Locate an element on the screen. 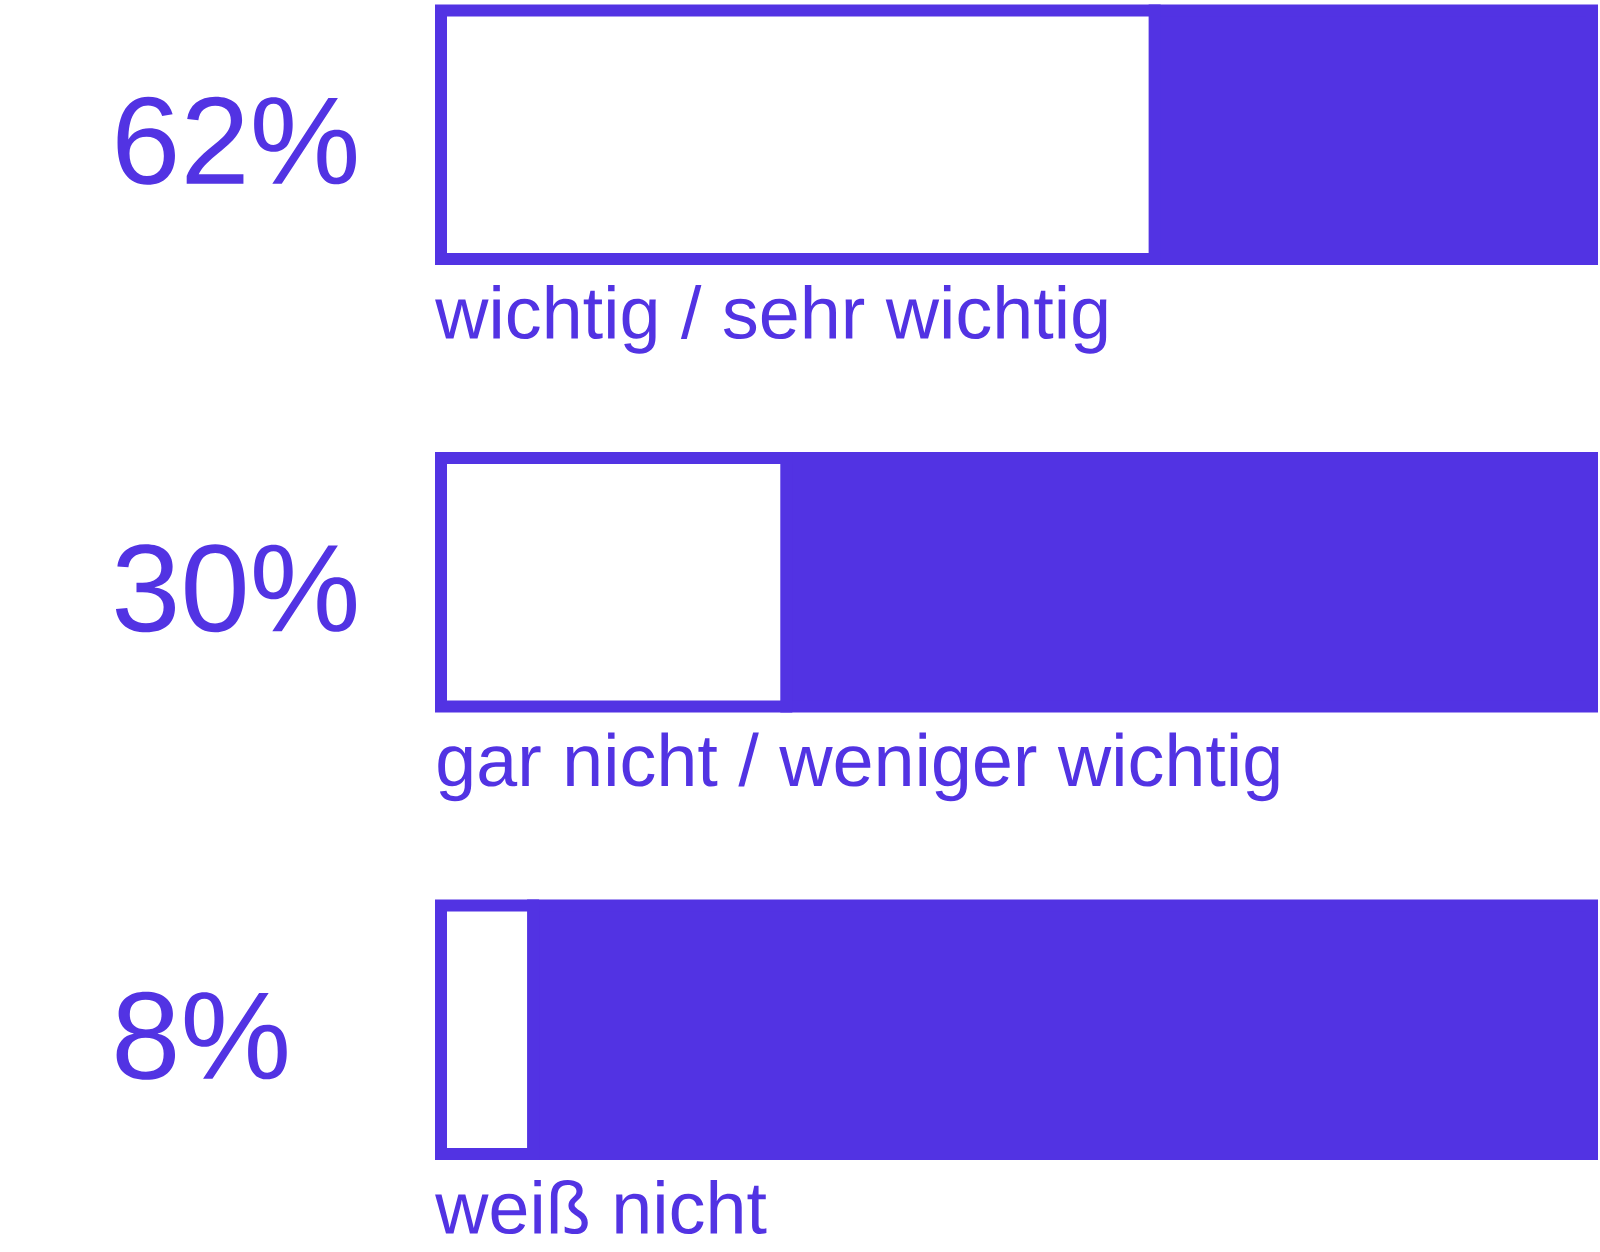 This screenshot has height=1252, width=1600. data-label: 62% is located at coordinates (236, 140).